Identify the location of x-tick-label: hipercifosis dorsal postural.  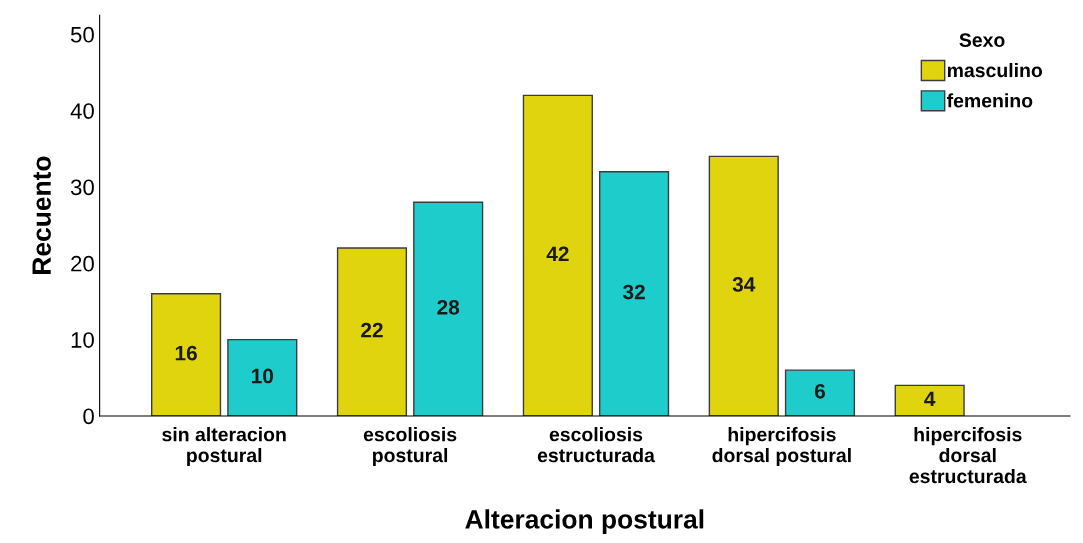
(781, 447).